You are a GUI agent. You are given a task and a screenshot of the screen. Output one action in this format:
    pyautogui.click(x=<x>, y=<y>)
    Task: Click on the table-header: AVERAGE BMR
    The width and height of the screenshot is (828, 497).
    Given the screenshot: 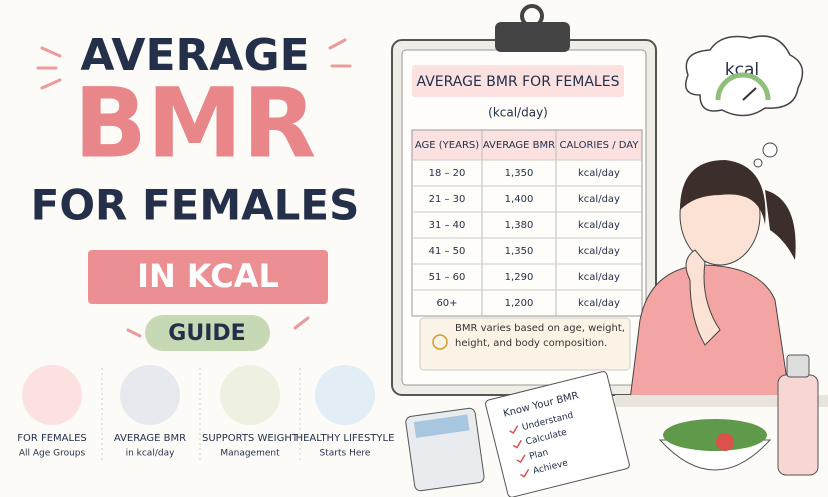 What is the action you would take?
    pyautogui.click(x=519, y=145)
    